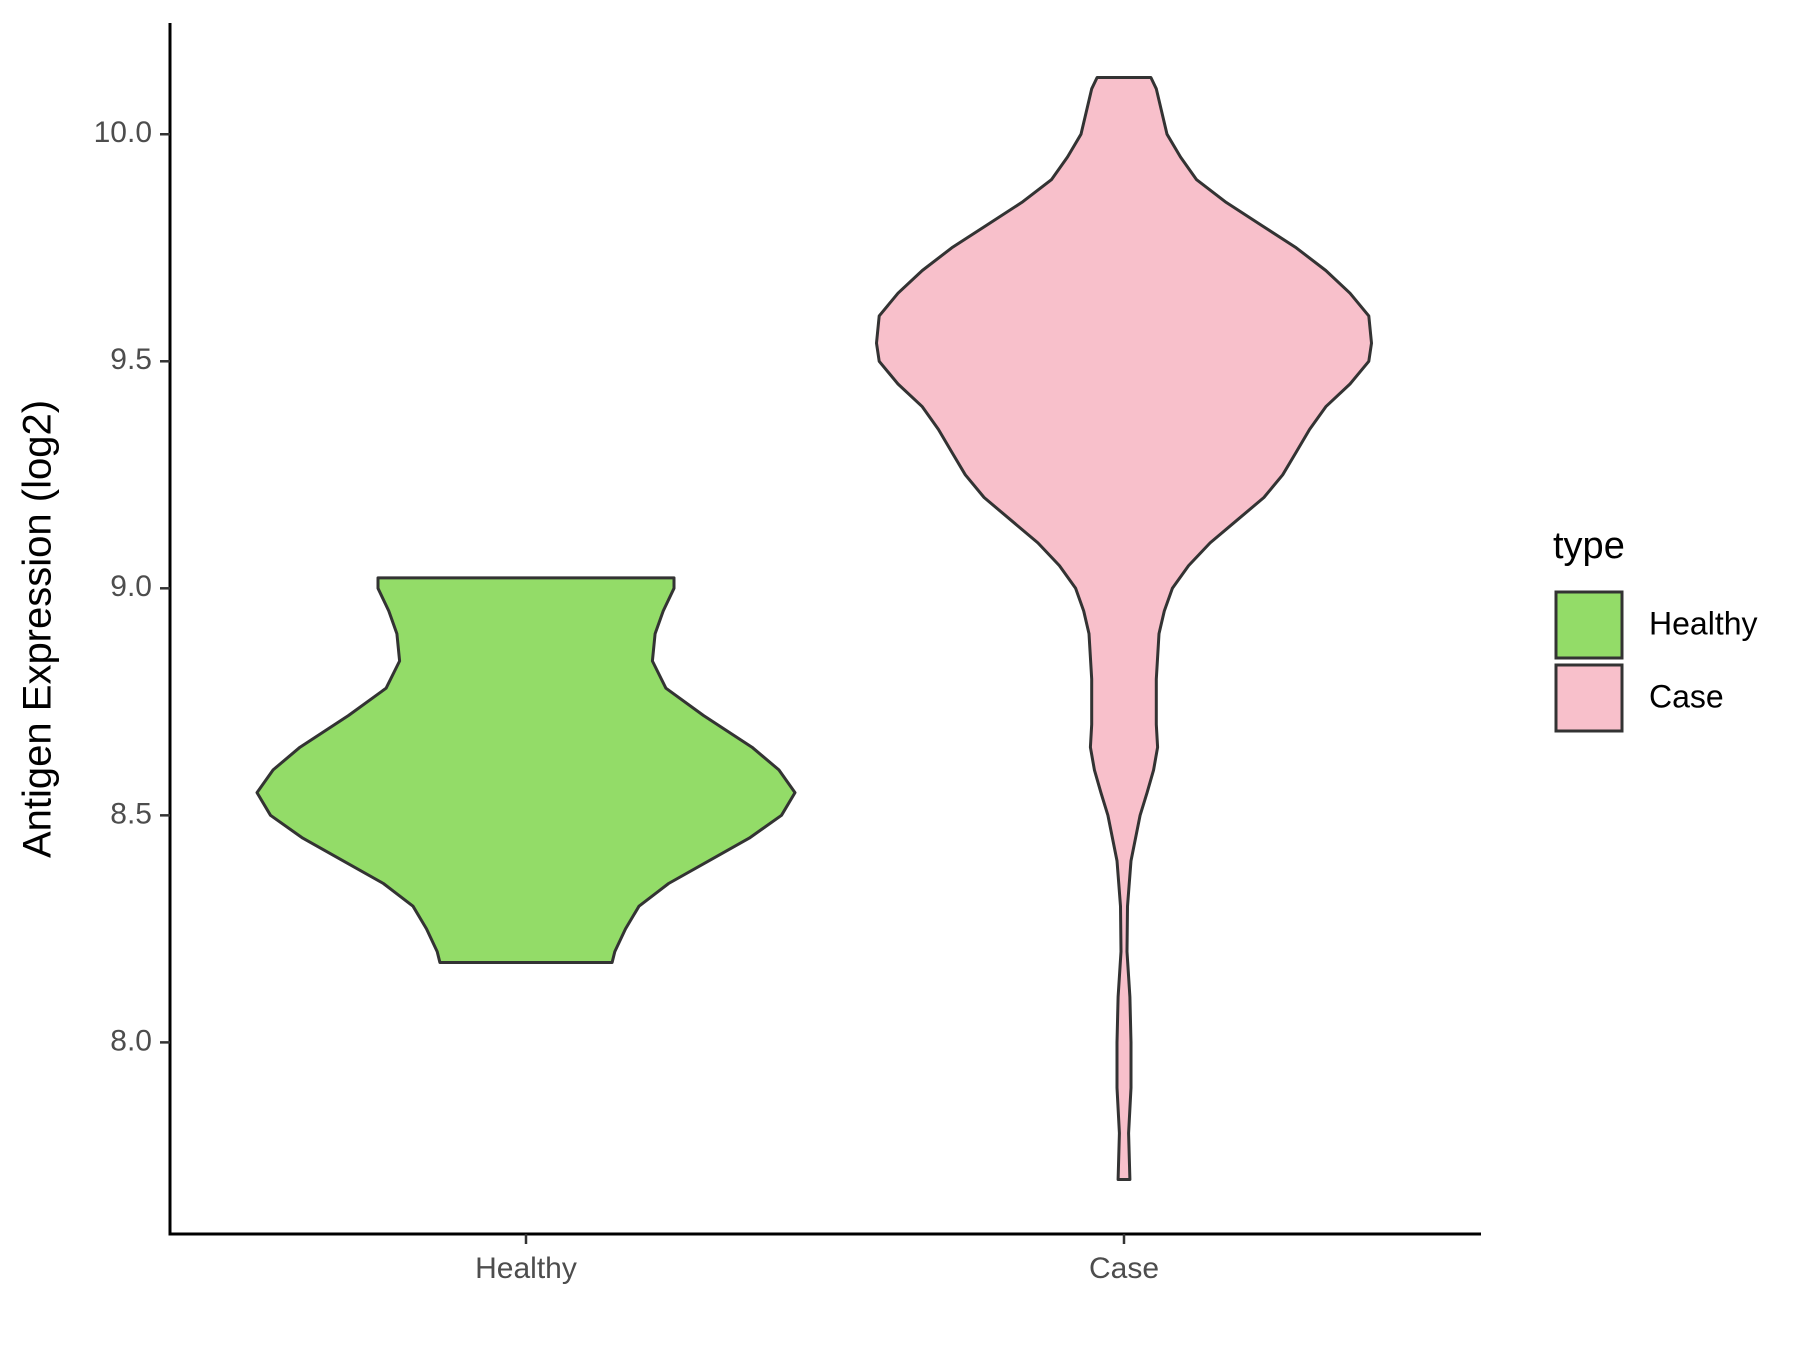  I want to click on y-tick-label: 10.0, so click(123, 132).